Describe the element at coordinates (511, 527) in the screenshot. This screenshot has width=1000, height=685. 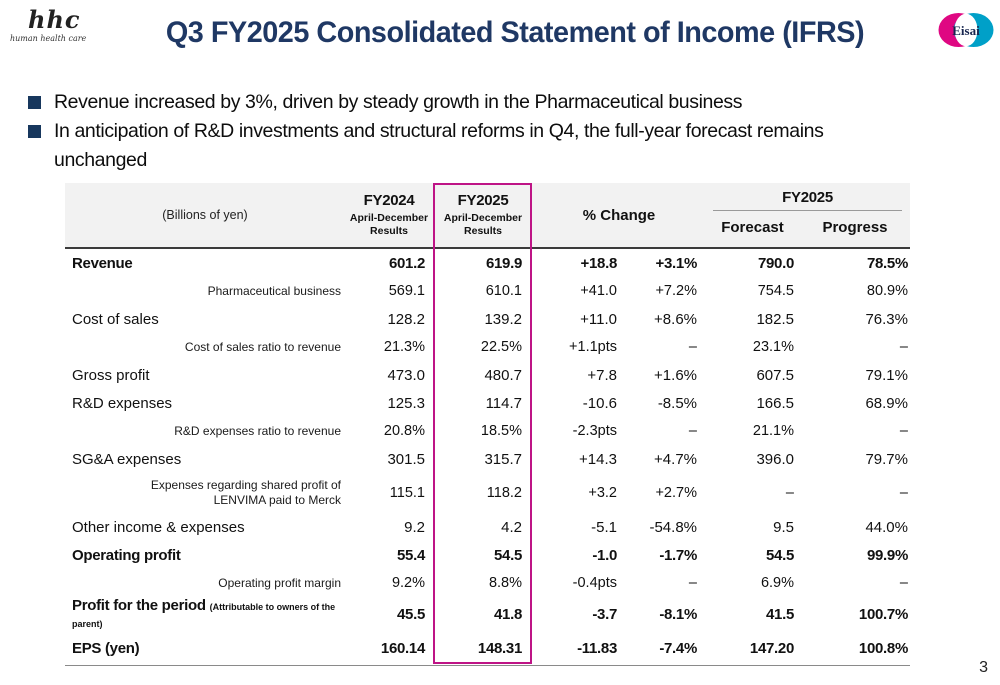
I see `cell-fy2025-results: 4.2` at that location.